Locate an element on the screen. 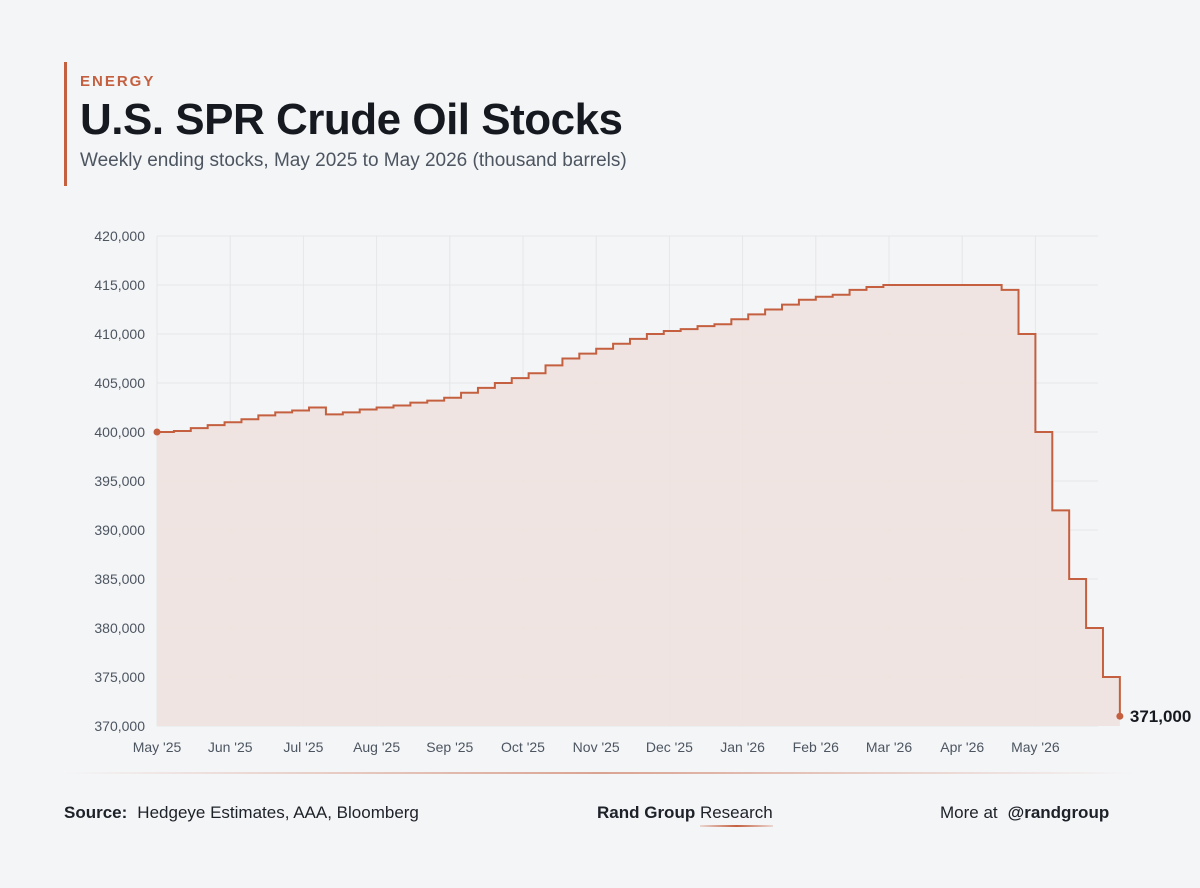 The height and width of the screenshot is (888, 1200). brand-name: Rand Group is located at coordinates (646, 812).